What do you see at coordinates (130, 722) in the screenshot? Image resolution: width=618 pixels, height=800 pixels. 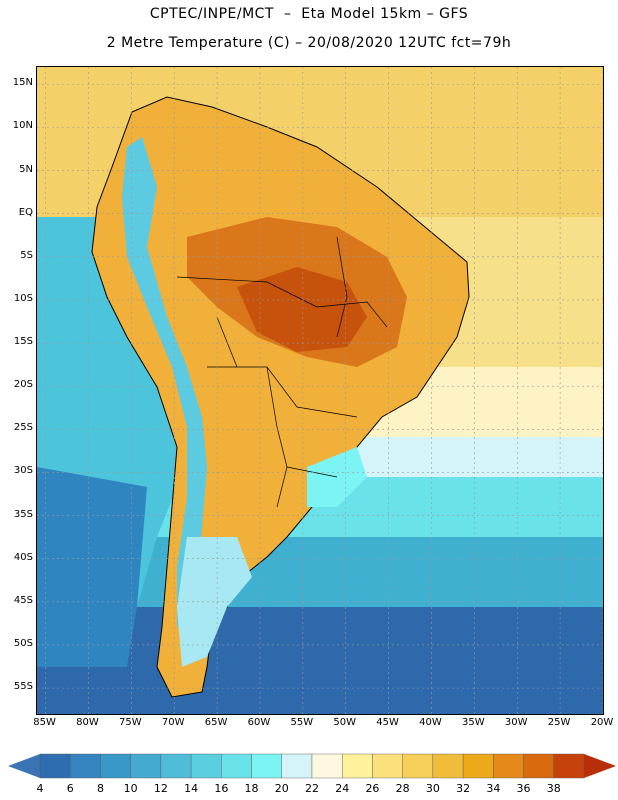 I see `lon-tick-label: 75W` at bounding box center [130, 722].